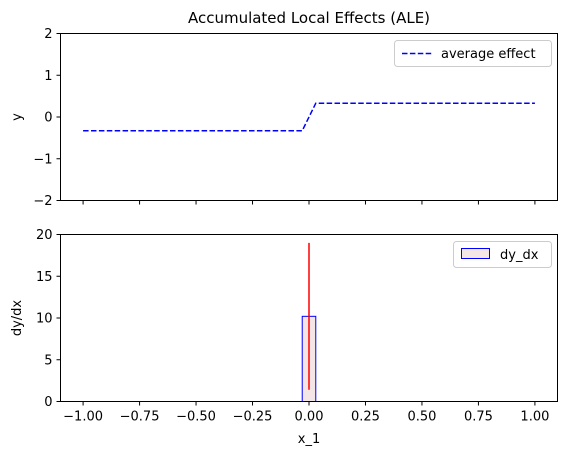 This screenshot has height=455, width=565. Describe the element at coordinates (309, 202) in the screenshot. I see `ale-x-ticks` at that location.